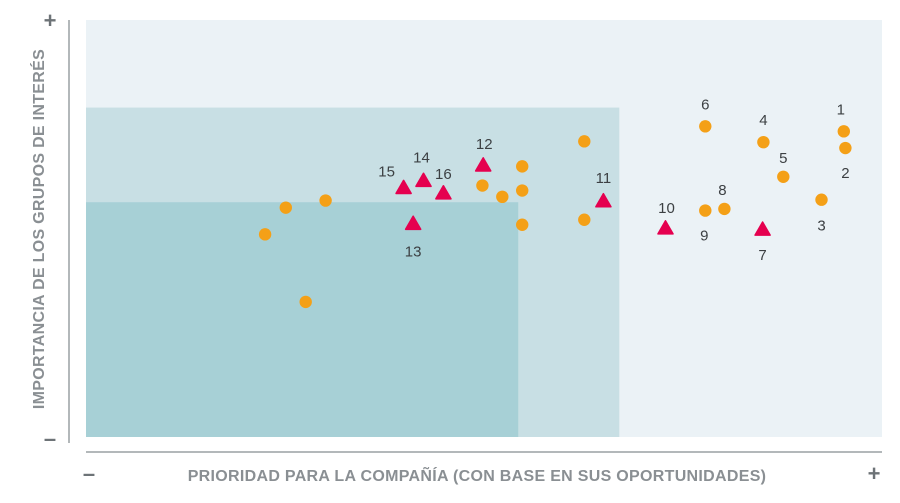 This screenshot has height=503, width=900. I want to click on point-label-12: 12, so click(484, 144).